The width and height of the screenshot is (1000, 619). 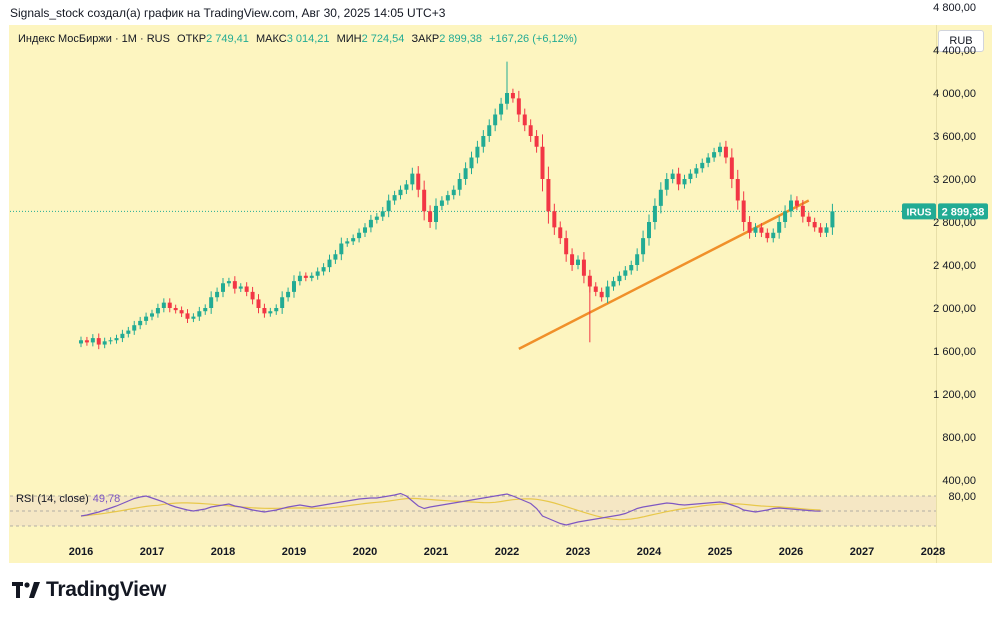 What do you see at coordinates (383, 39) in the screenshot?
I see `low-value: 2 724,54` at bounding box center [383, 39].